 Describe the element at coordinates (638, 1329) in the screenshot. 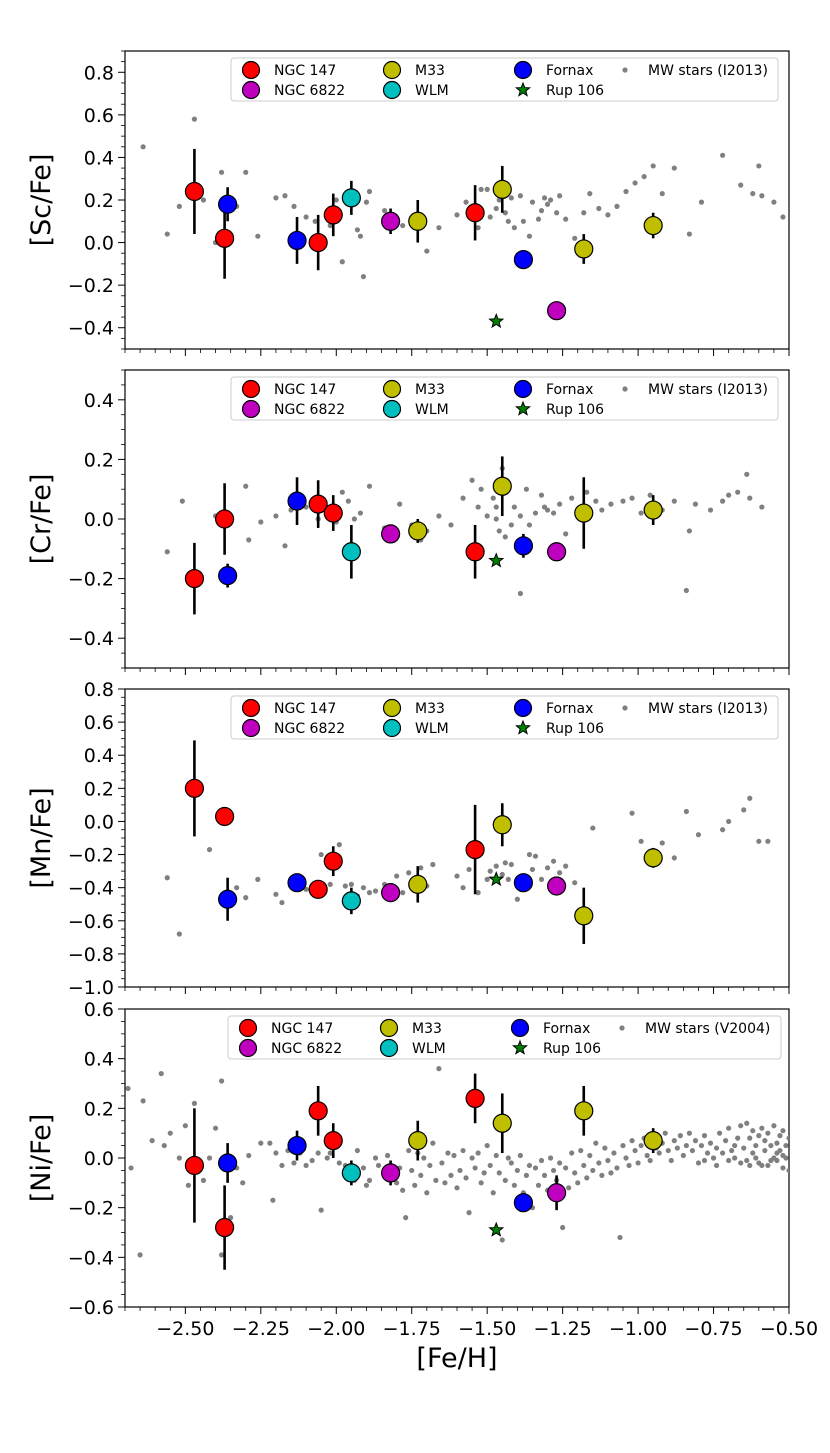

I see `x-tick-label: −1.00` at that location.